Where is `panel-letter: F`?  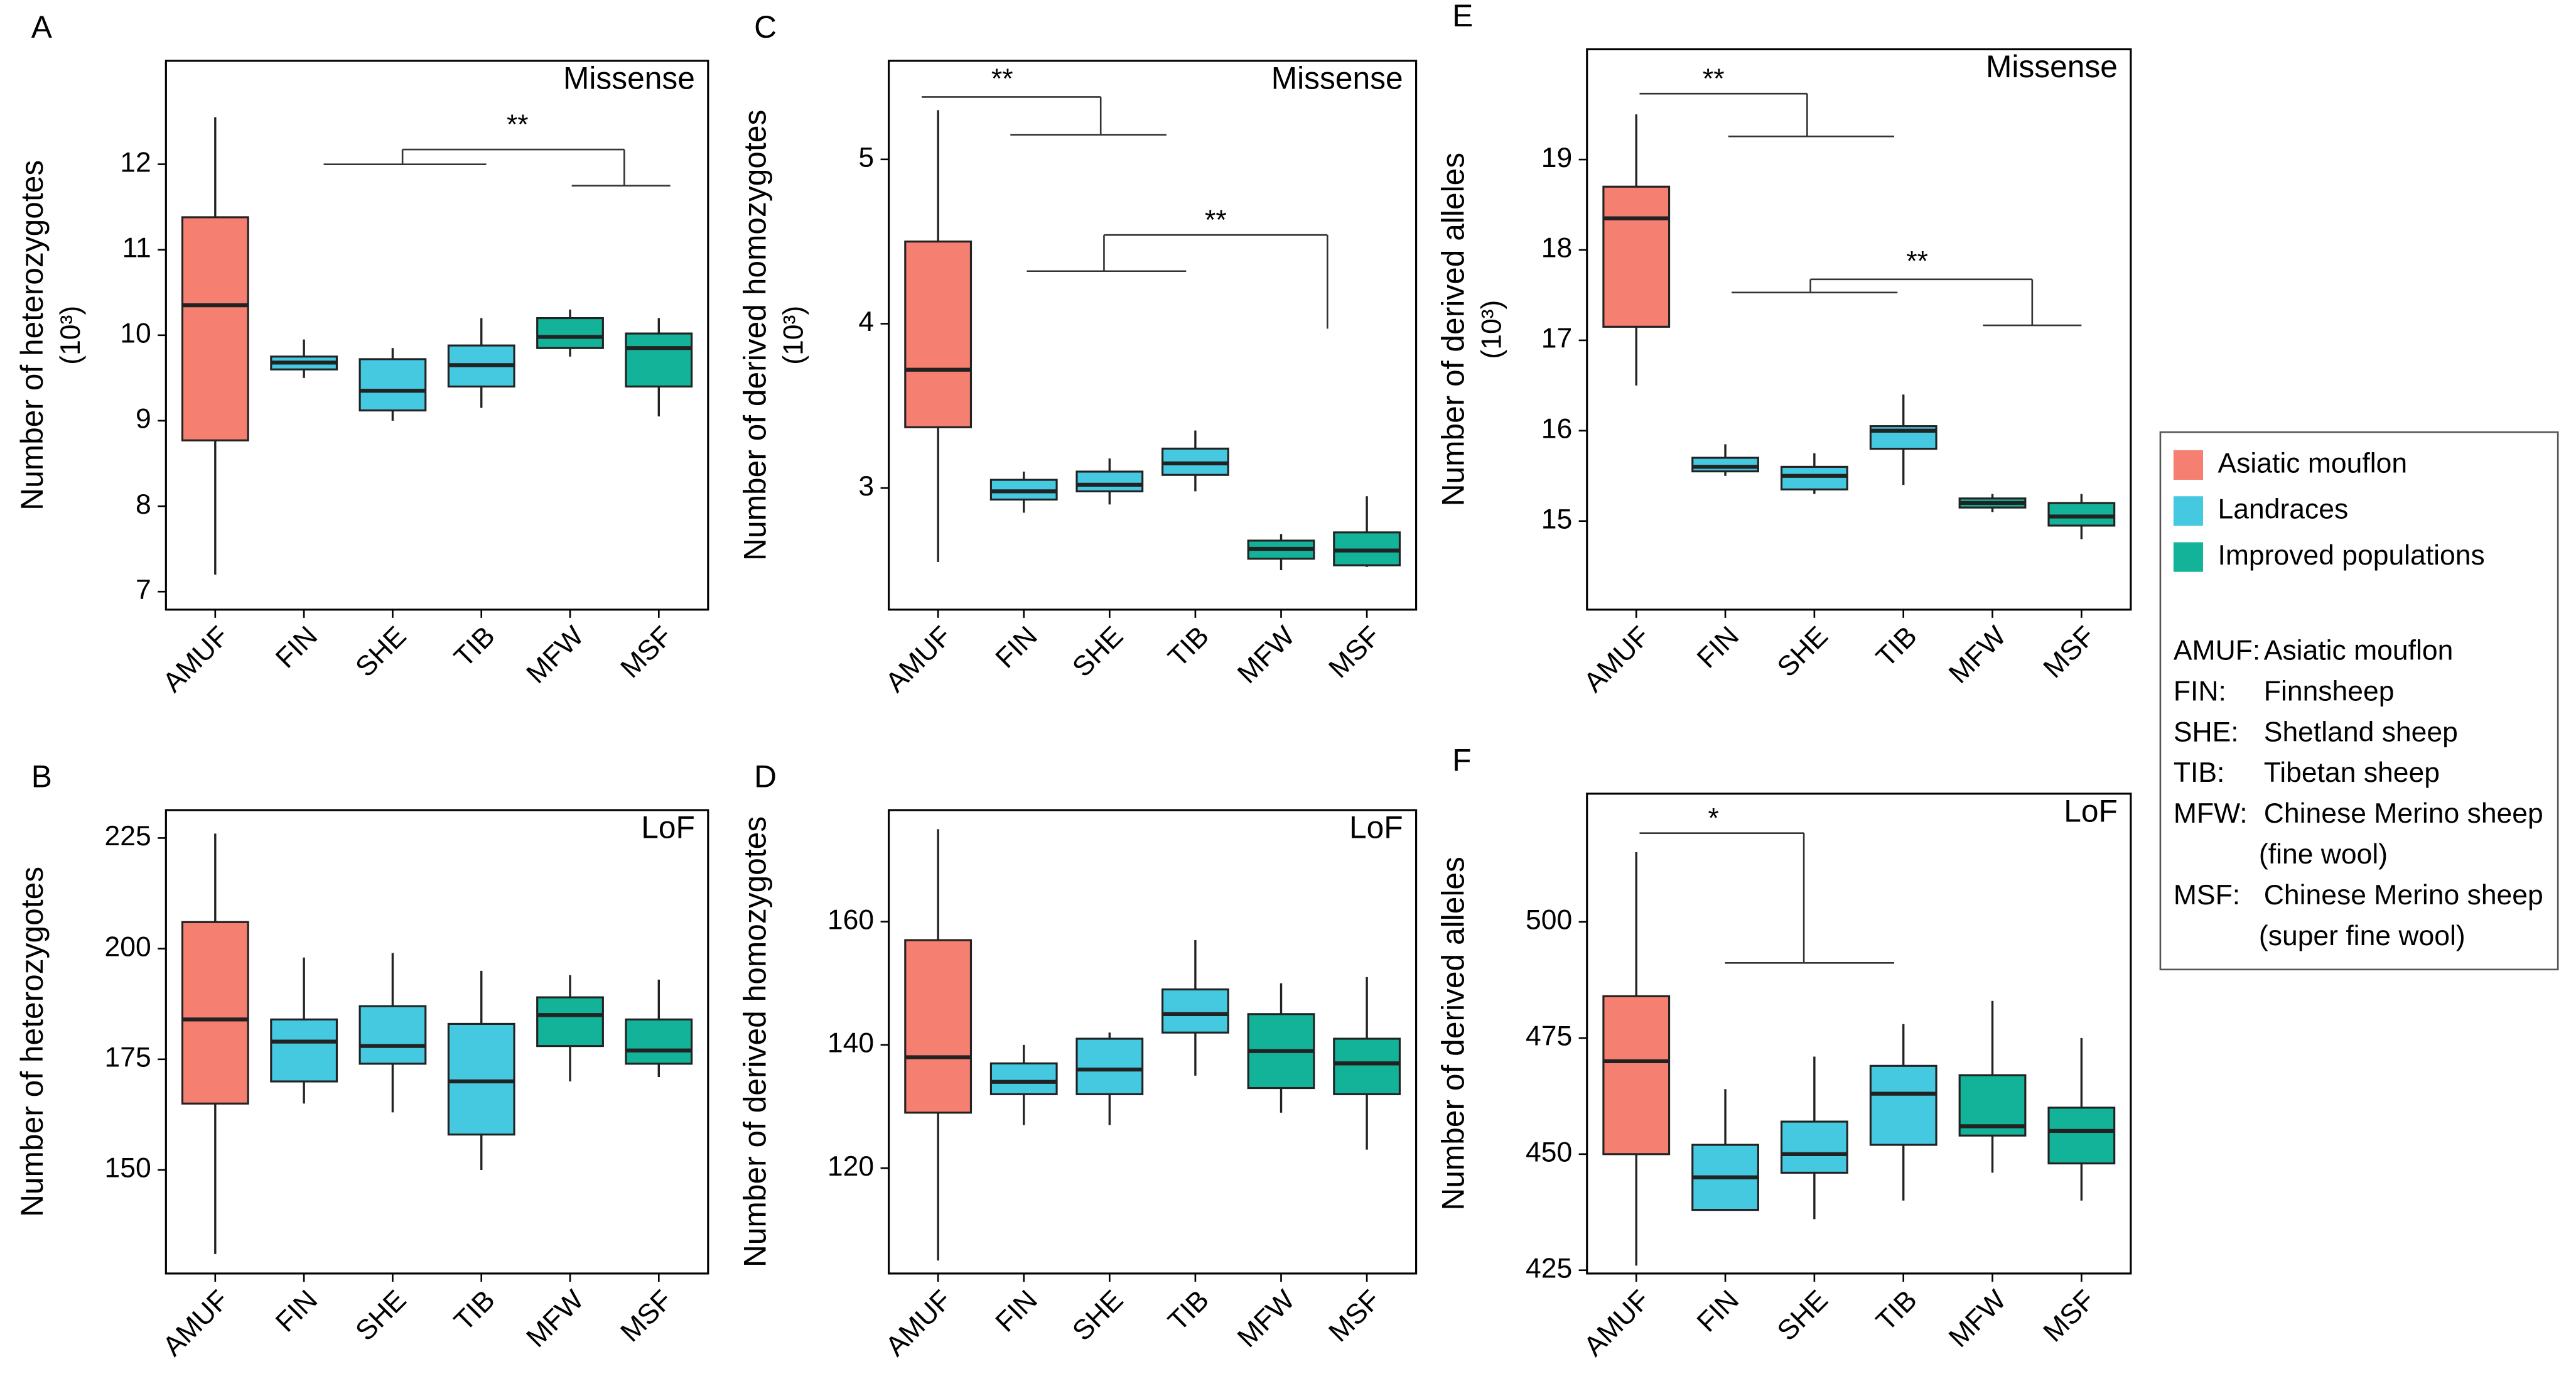
panel-letter: F is located at coordinates (1461, 759).